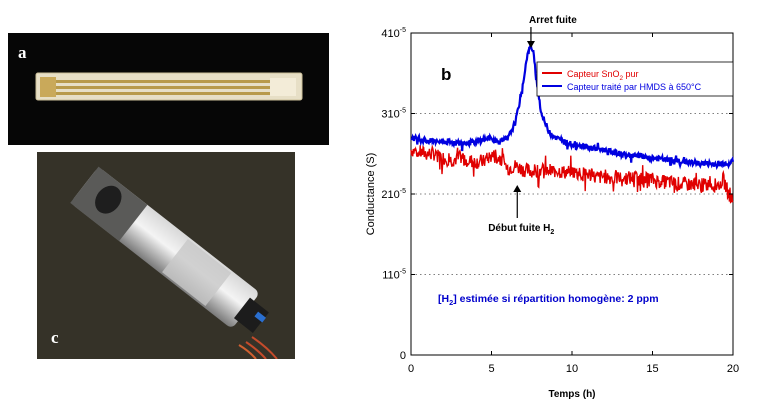 This screenshot has width=768, height=408. I want to click on legend-box, so click(635, 79).